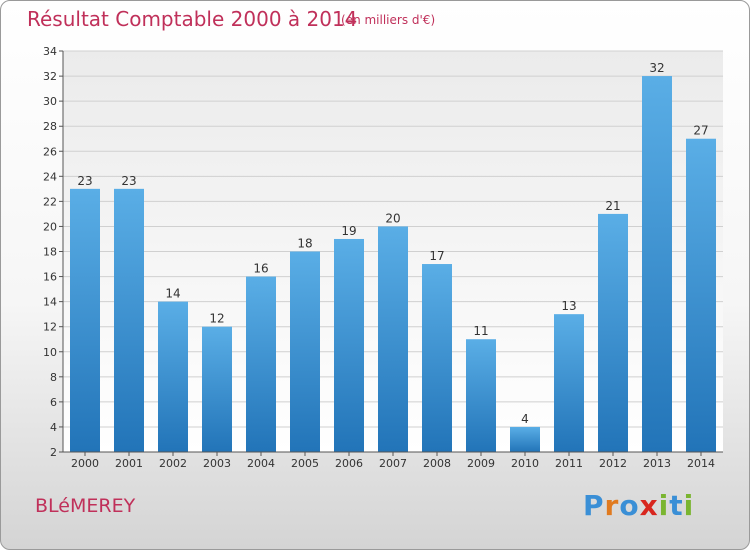 Image resolution: width=750 pixels, height=550 pixels. What do you see at coordinates (53, 377) in the screenshot?
I see `y-tick-label: 8` at bounding box center [53, 377].